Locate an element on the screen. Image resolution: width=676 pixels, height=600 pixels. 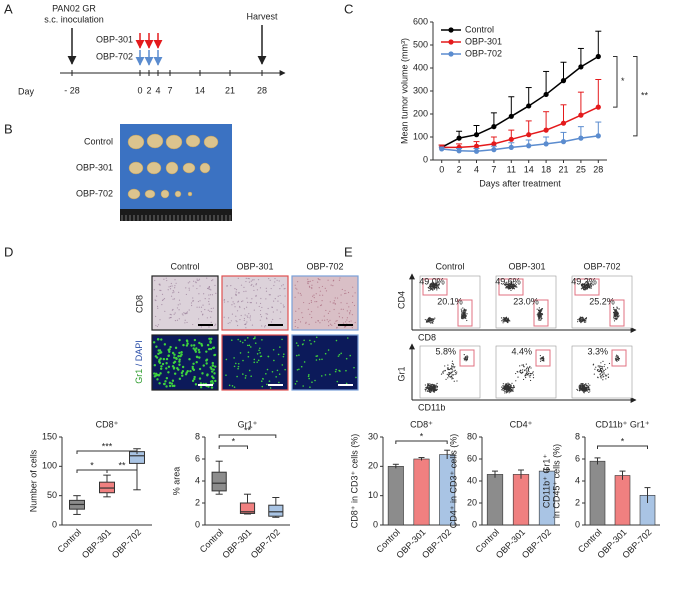
timeline-text: Day is located at coordinates (26, 91).